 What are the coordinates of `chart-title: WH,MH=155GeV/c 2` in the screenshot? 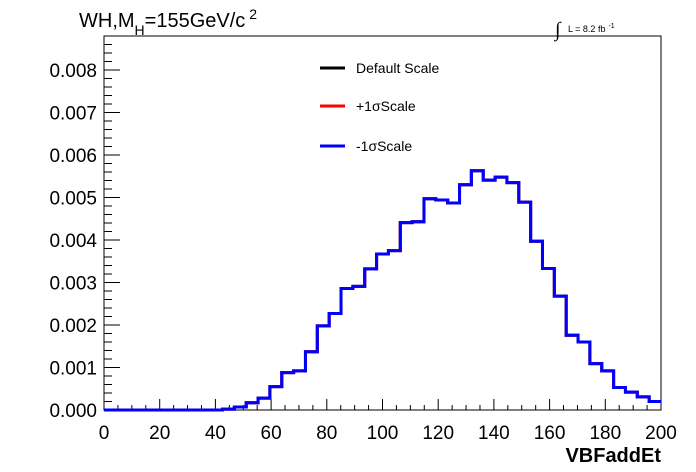 It's located at (168, 22).